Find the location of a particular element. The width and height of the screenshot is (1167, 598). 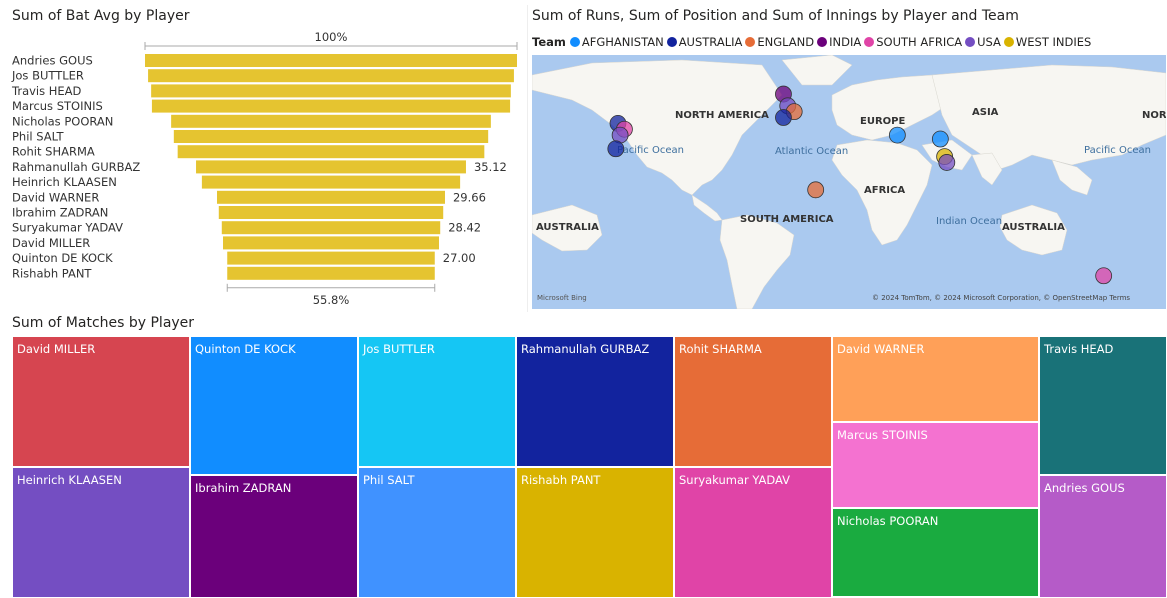

legend-item: INDIA is located at coordinates (839, 42).